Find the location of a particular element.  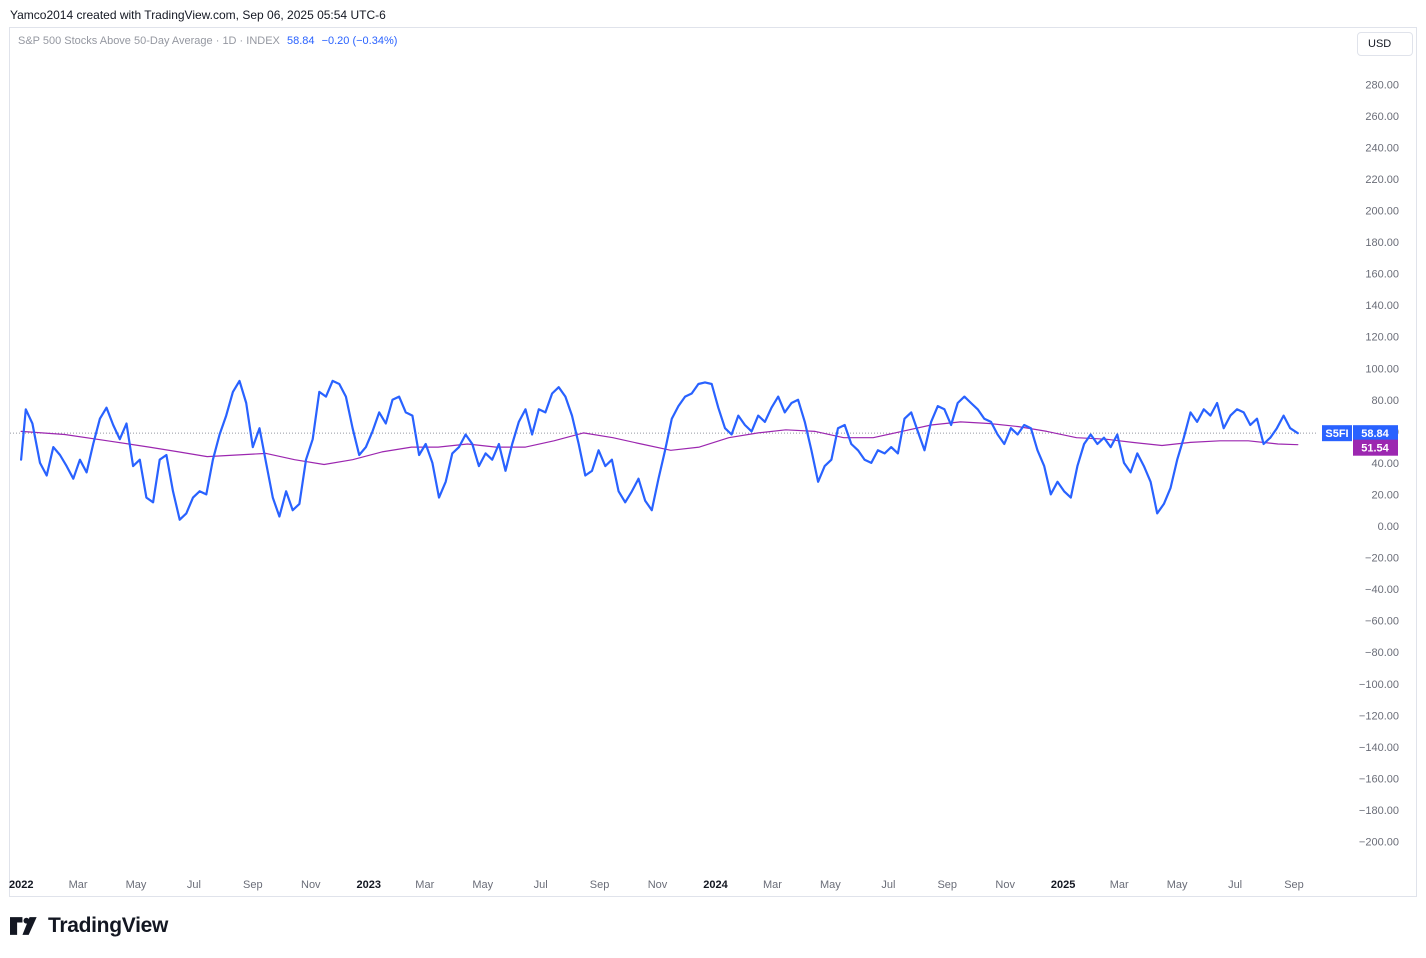

y-tick-label: −160.00 is located at coordinates (1379, 779).